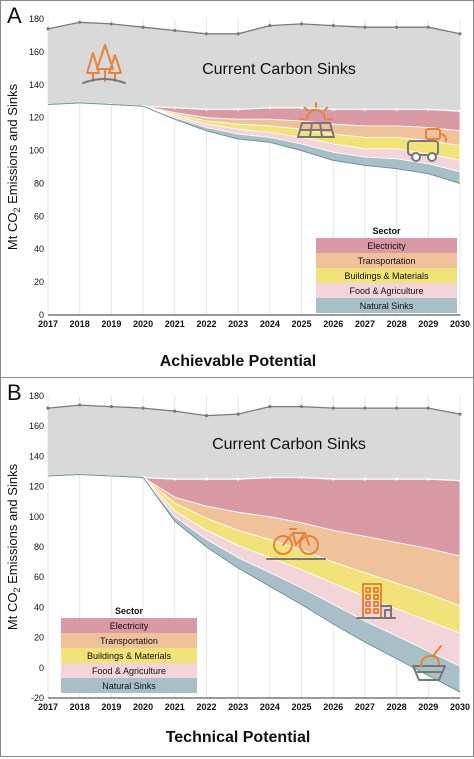  What do you see at coordinates (143, 707) in the screenshot?
I see `x-tick-label: 2020` at bounding box center [143, 707].